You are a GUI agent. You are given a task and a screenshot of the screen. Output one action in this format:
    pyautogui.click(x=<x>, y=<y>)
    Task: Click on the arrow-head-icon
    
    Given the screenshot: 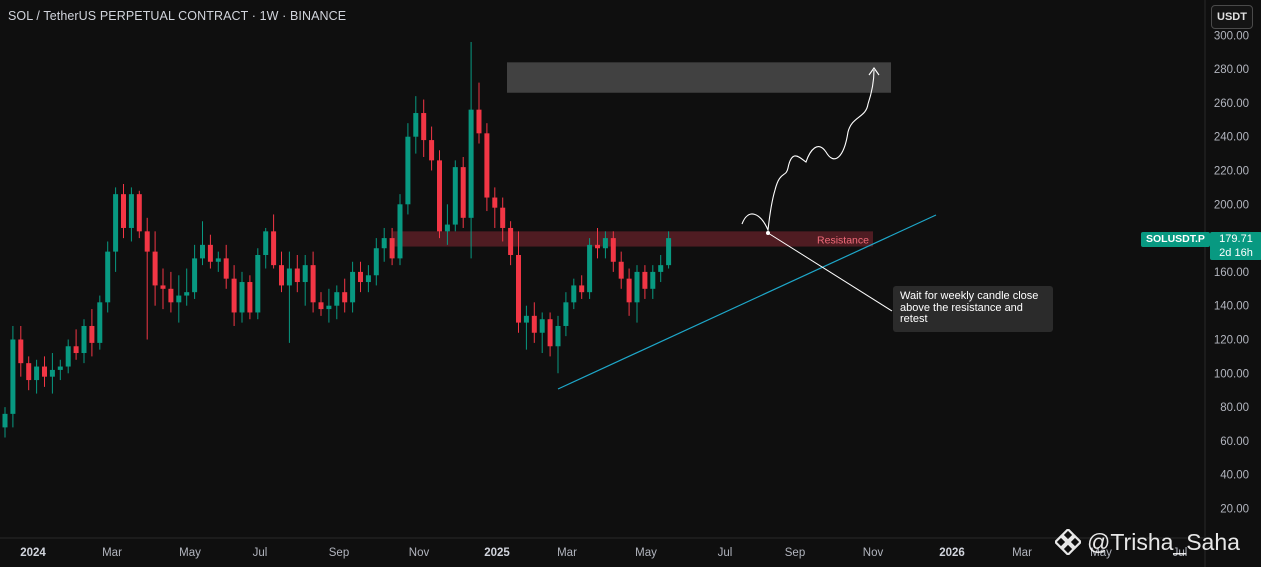 What is the action you would take?
    pyautogui.click(x=874, y=71)
    